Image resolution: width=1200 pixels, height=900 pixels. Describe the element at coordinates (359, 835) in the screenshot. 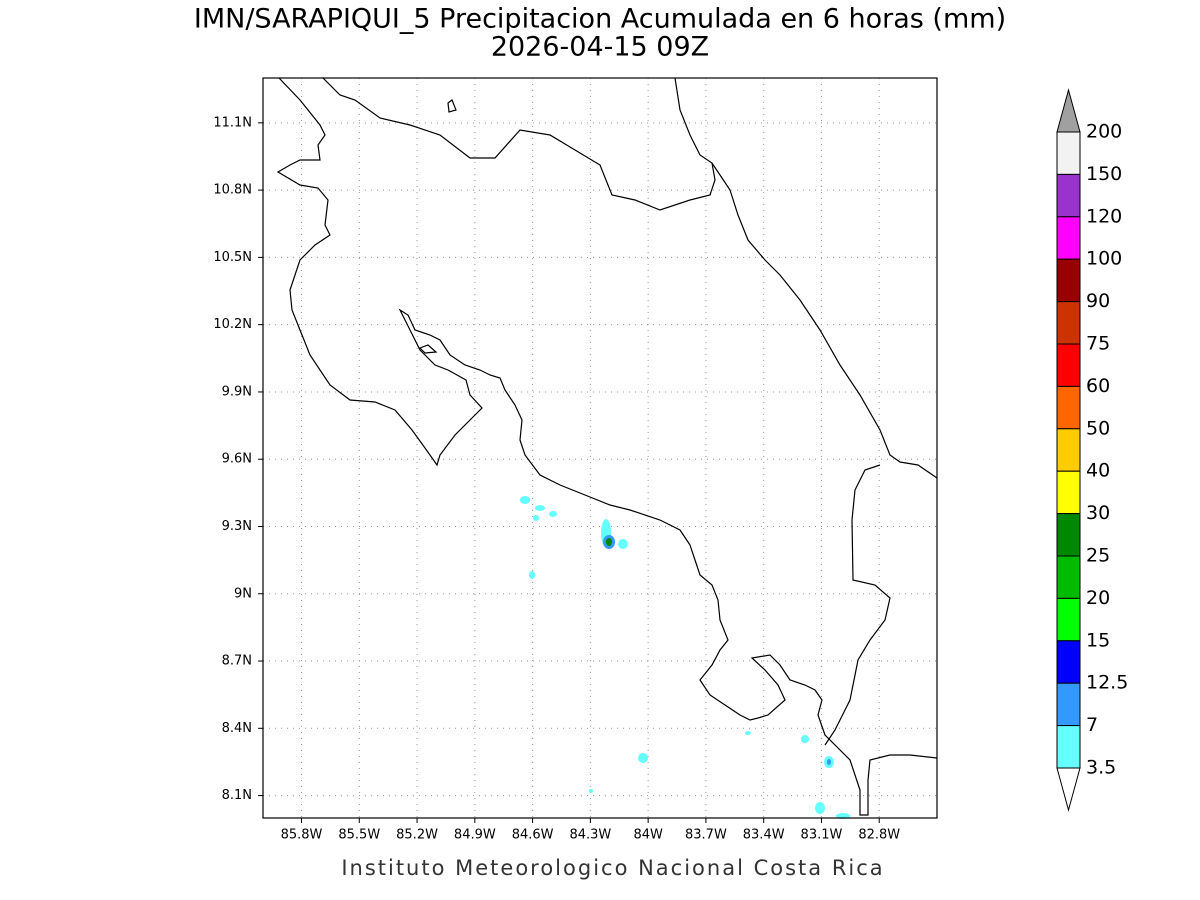

I see `x-tick-label: 85.5W` at that location.